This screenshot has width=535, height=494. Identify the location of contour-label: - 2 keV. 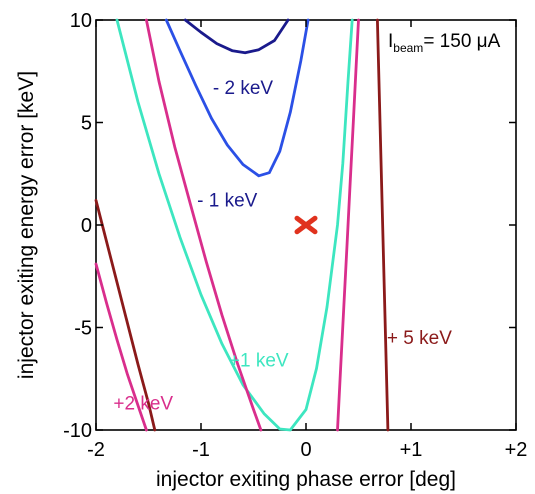
(243, 88).